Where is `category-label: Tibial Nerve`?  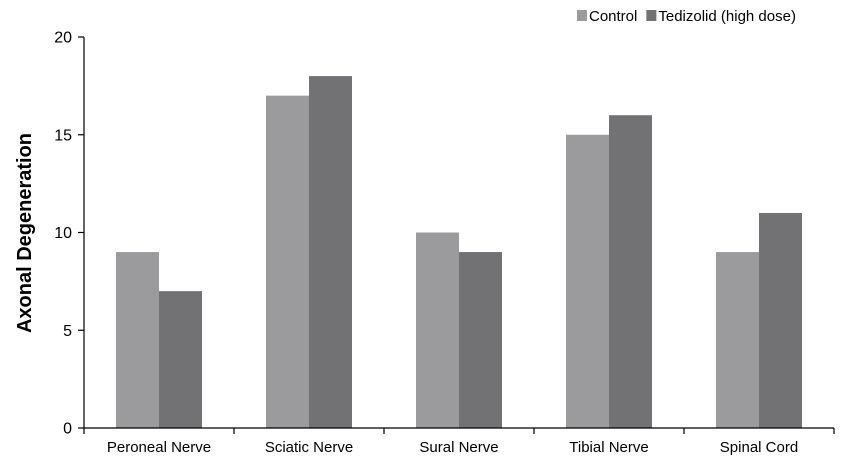 category-label: Tibial Nerve is located at coordinates (608, 447).